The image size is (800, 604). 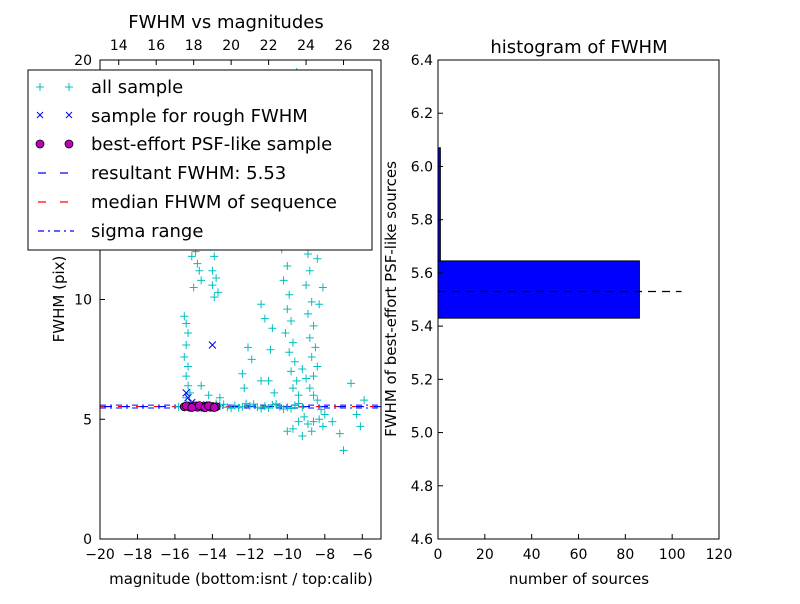 I want to click on x-tick-label: −18, so click(x=138, y=555).